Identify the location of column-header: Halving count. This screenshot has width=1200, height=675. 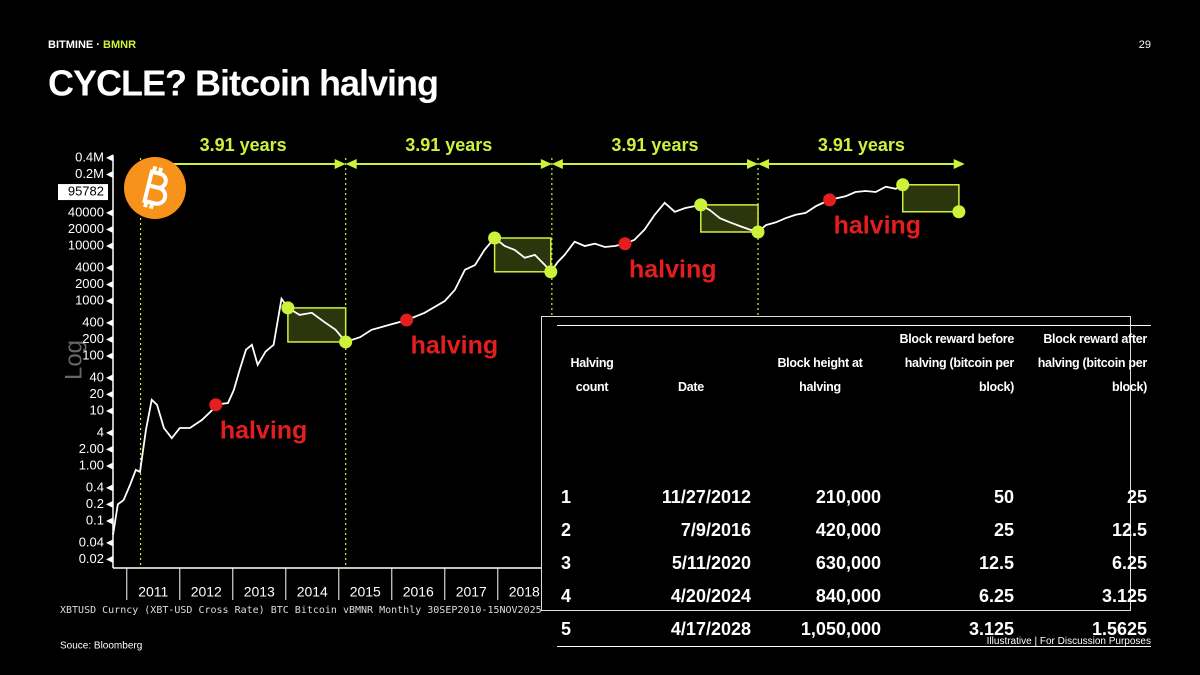
(592, 375).